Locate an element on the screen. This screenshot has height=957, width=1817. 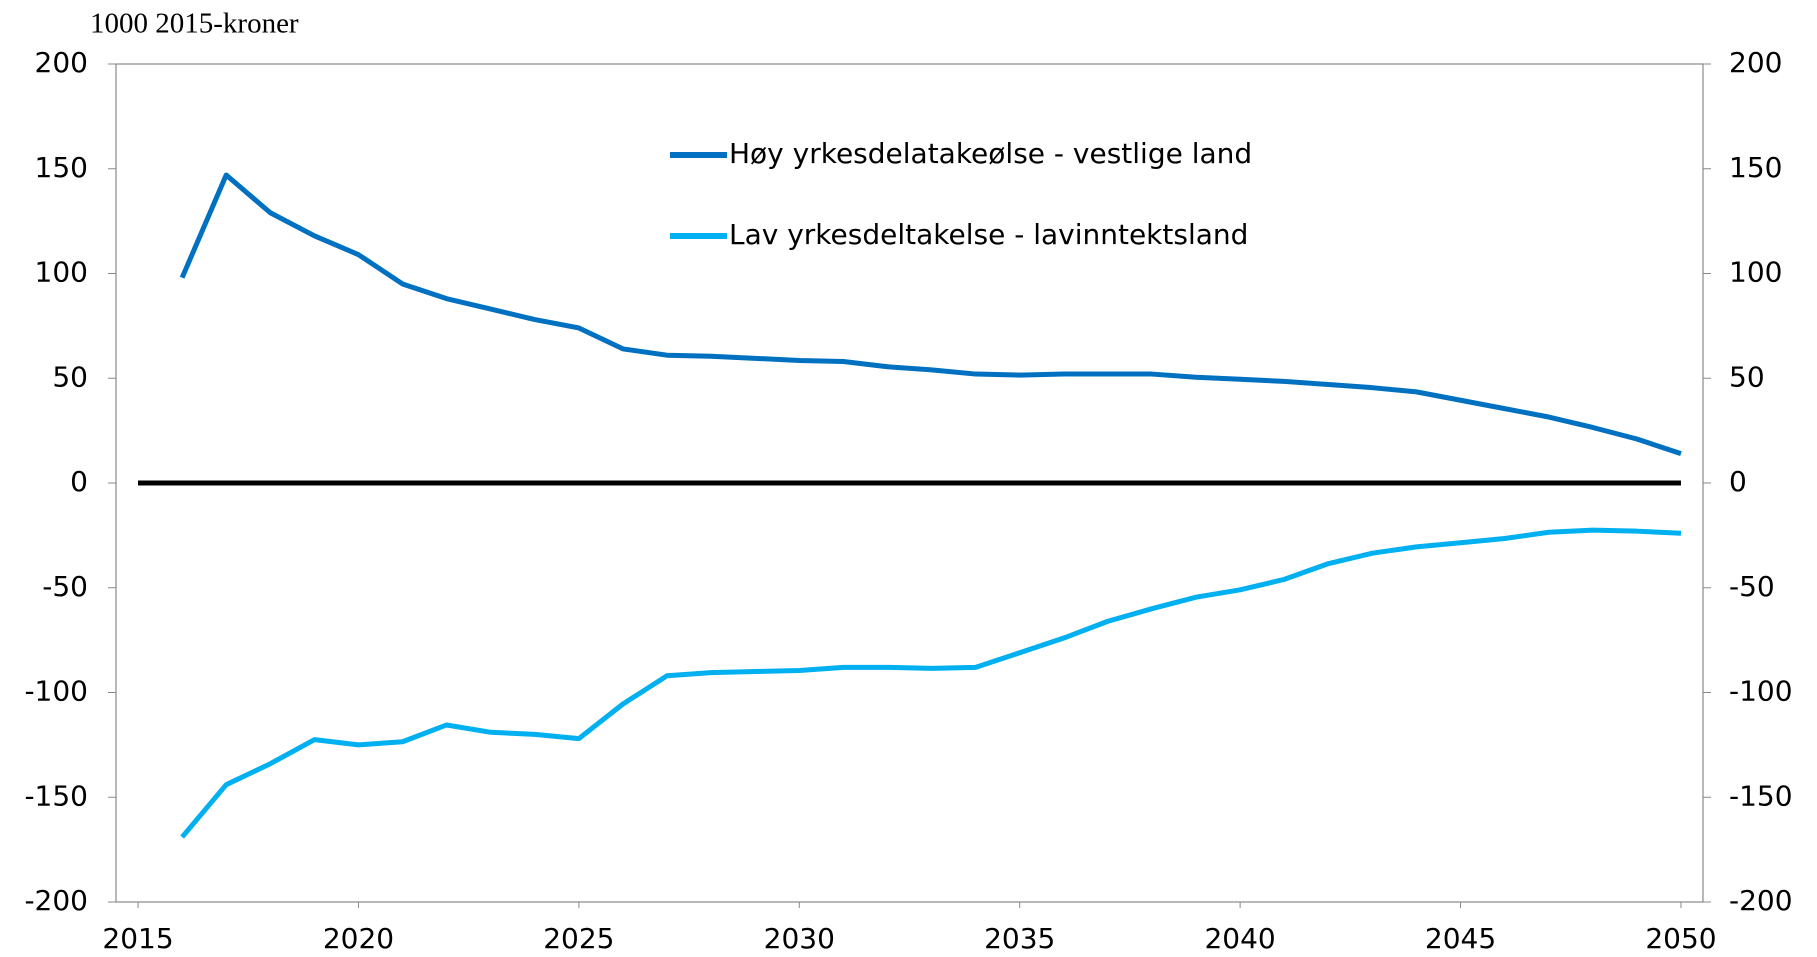
x-tick-label: 2025 is located at coordinates (578, 938).